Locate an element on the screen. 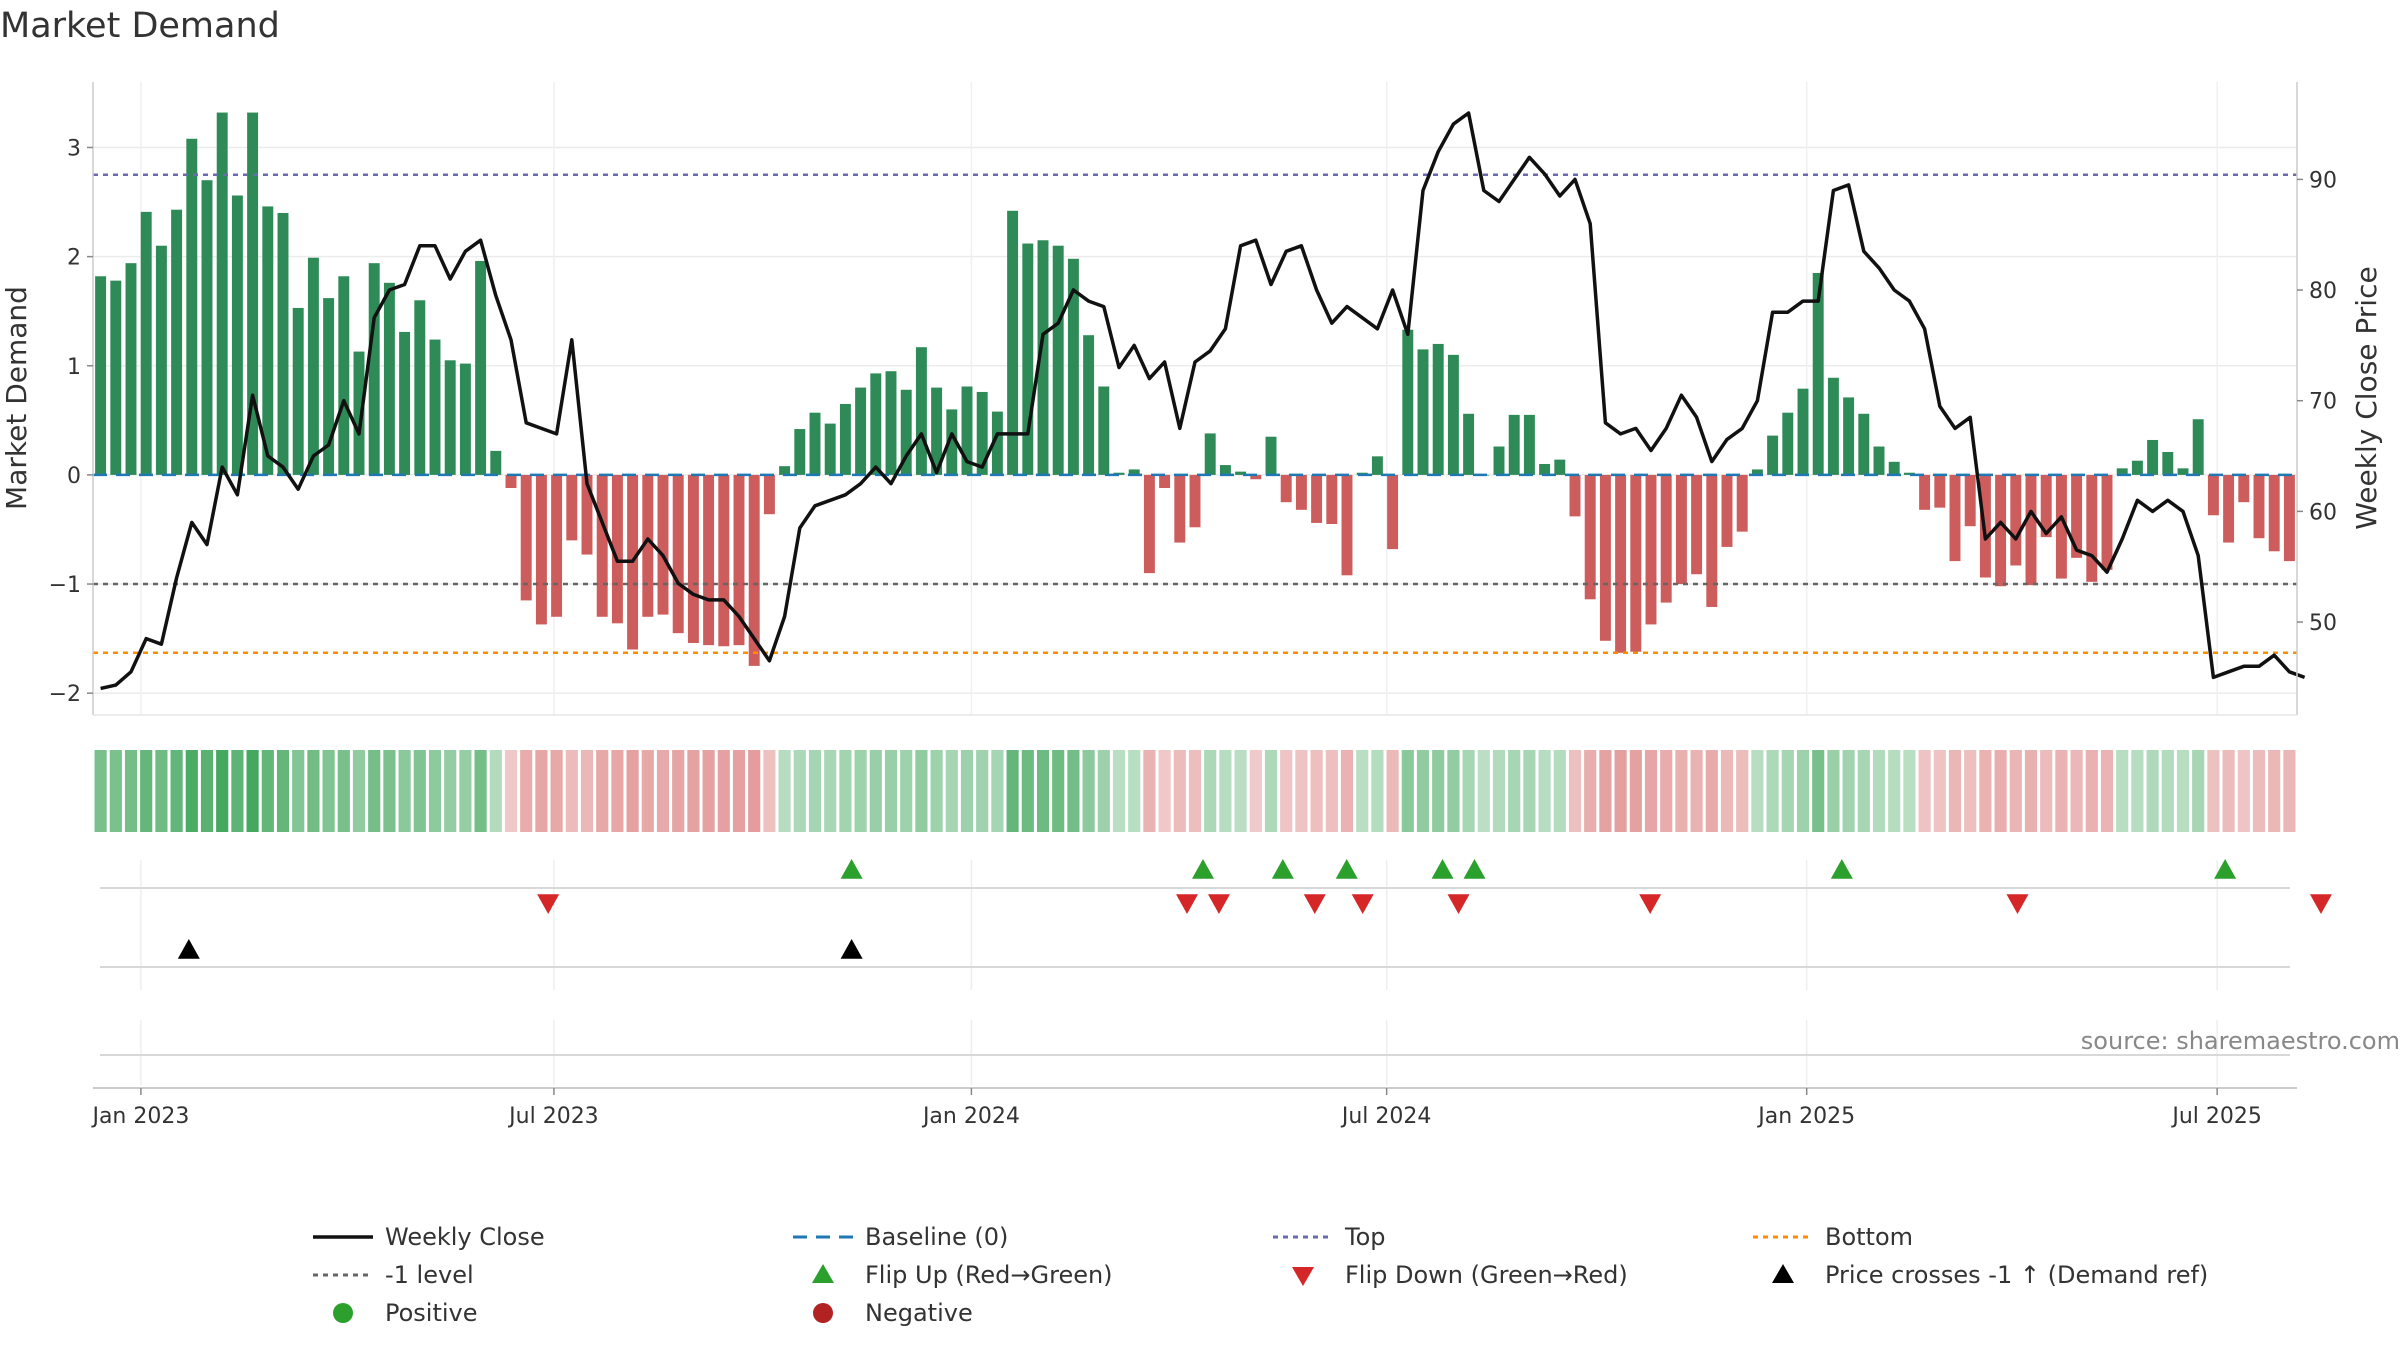  source-note: source: sharemaestro.com is located at coordinates (2240, 1041).